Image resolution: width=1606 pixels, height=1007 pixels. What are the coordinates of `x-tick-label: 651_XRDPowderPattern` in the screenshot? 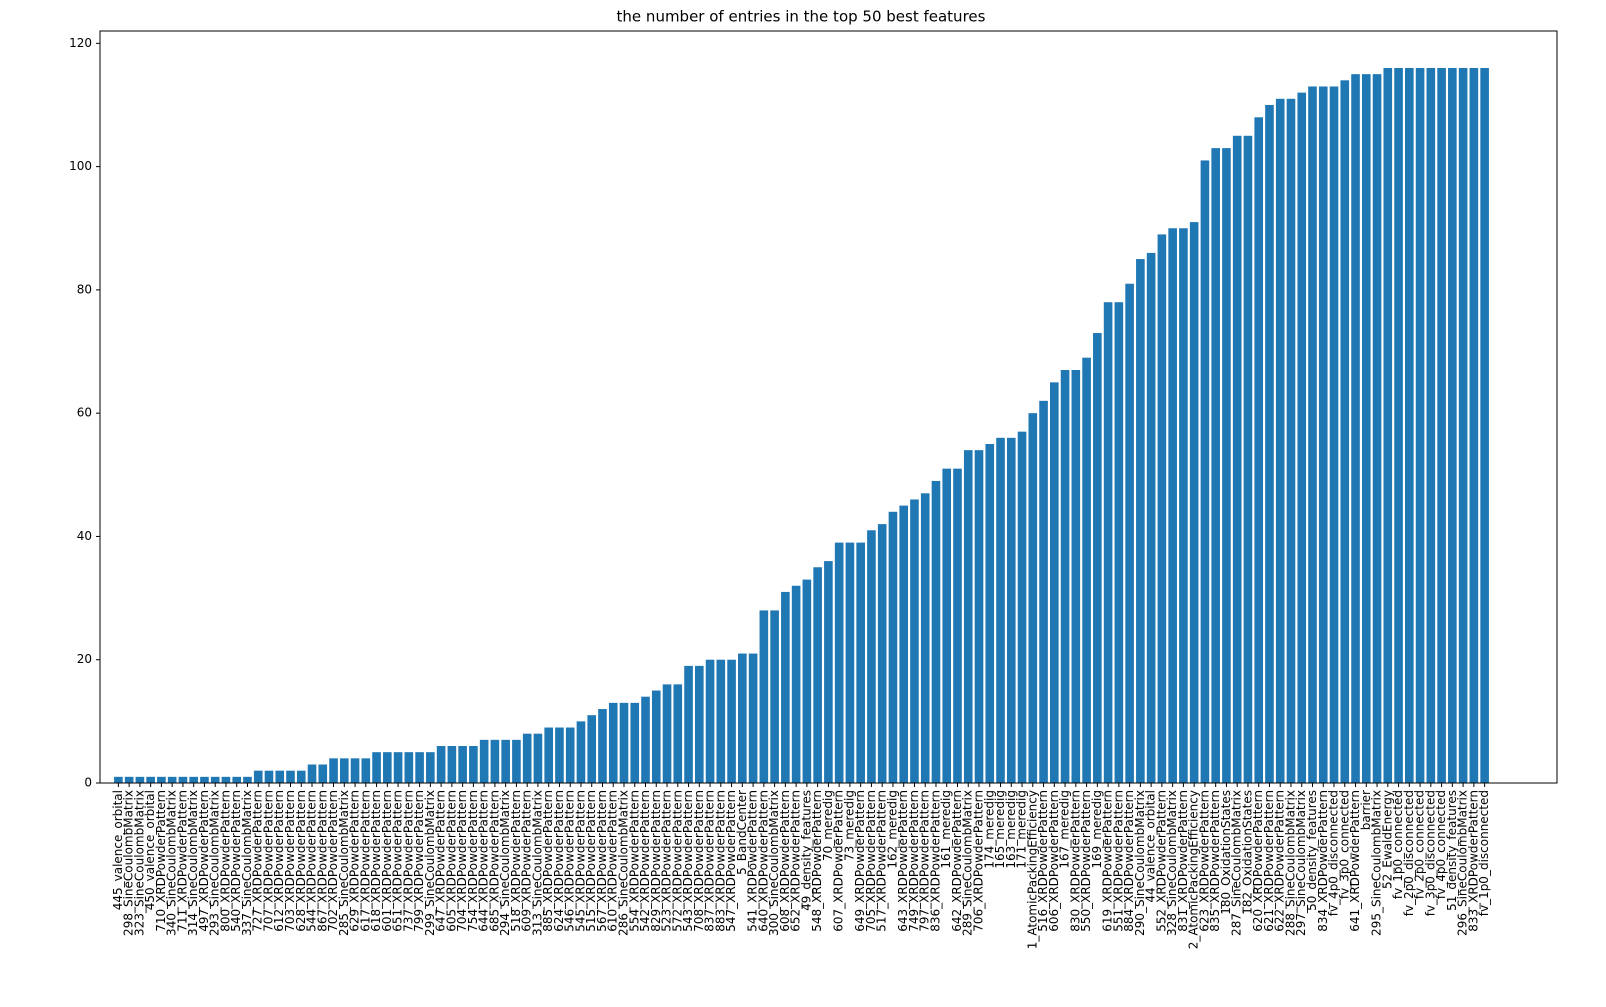 It's located at (398, 861).